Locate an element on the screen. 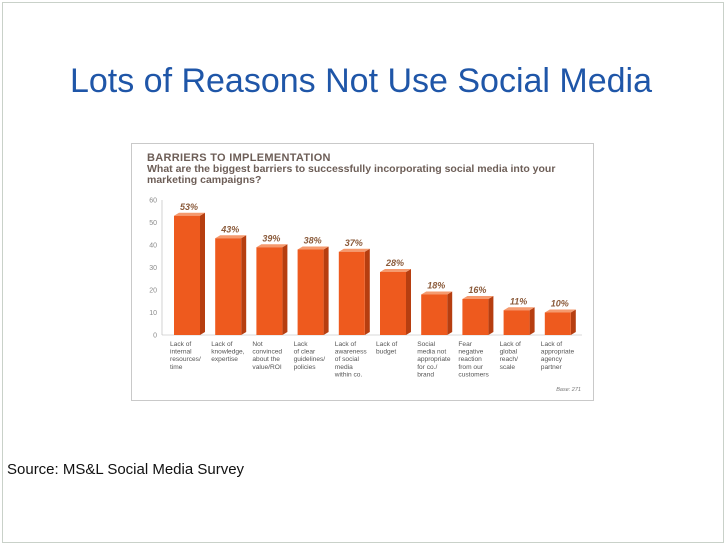 This screenshot has height=546, width=728. bar-value-label: 28% is located at coordinates (394, 263).